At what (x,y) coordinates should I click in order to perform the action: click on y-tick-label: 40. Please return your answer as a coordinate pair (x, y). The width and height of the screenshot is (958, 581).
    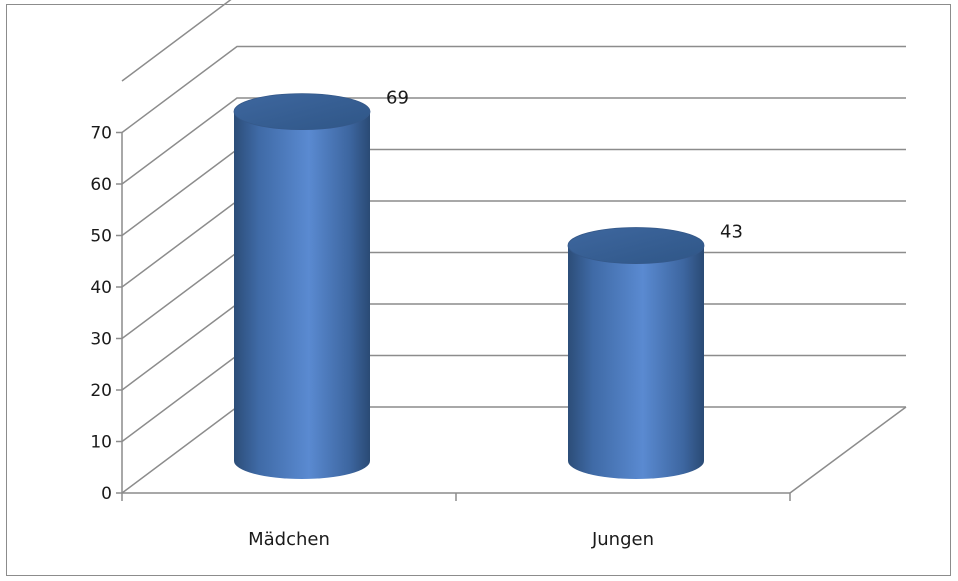
    Looking at the image, I should click on (101, 288).